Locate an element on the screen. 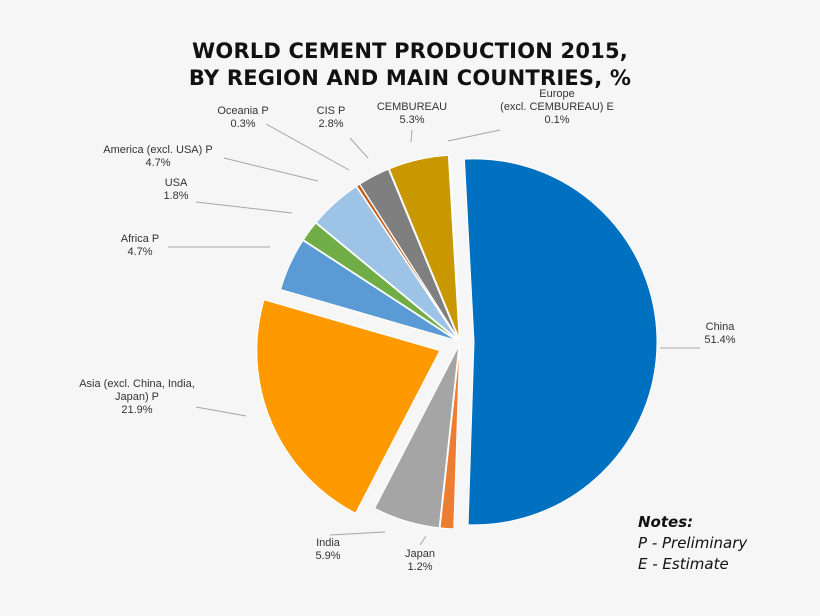 The image size is (820, 616). pie-slice-asia-excl-china-india-japan-p is located at coordinates (348, 406).